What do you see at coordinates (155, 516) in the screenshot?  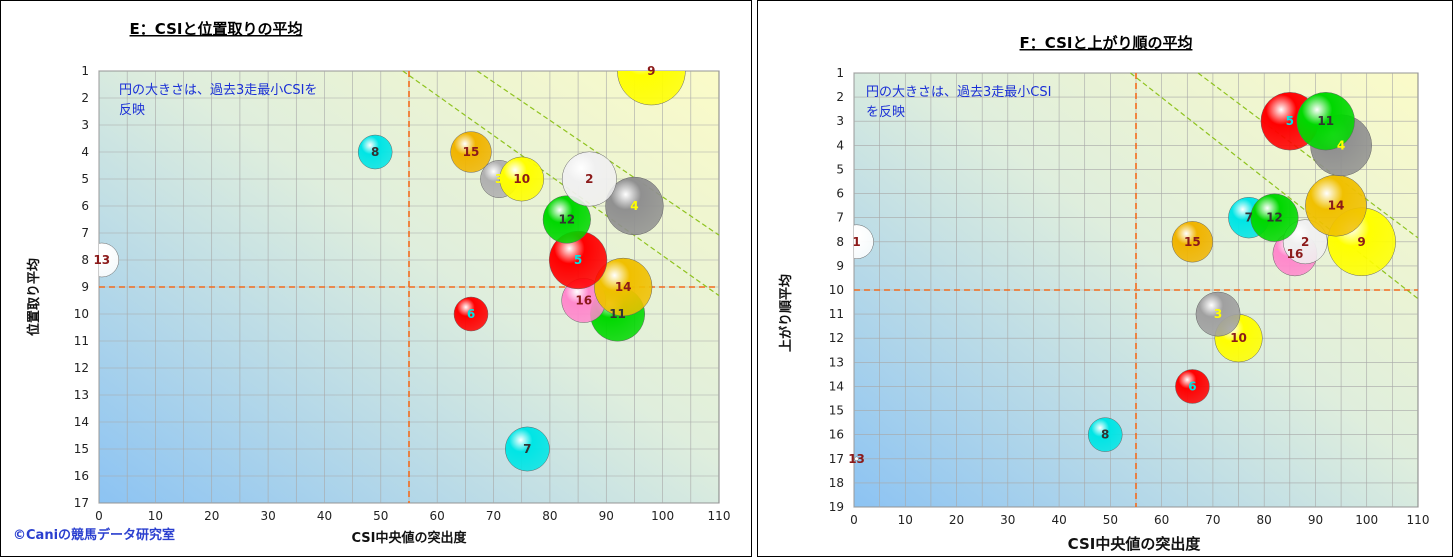 I see `x-tick-label: 10` at bounding box center [155, 516].